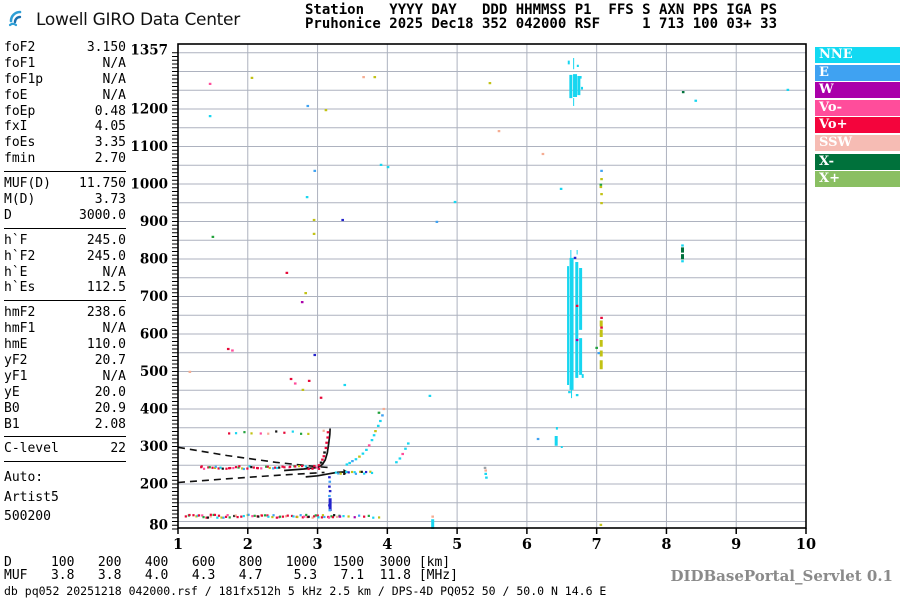 Image resolution: width=900 pixels, height=600 pixels. What do you see at coordinates (149, 147) in the screenshot?
I see `svg-text: 1100` at bounding box center [149, 147].